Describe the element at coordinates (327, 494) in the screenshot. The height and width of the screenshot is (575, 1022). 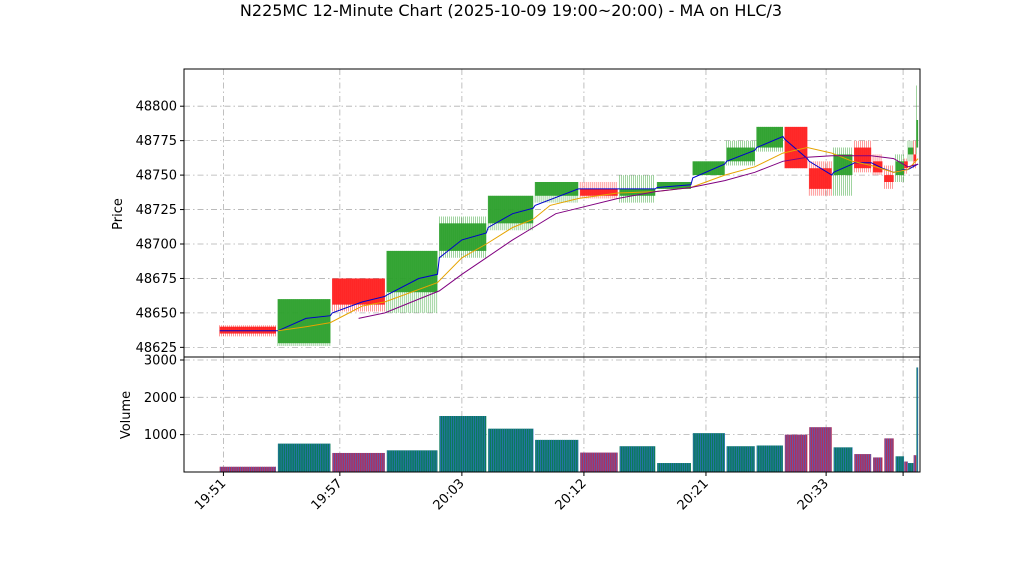
I see `x-tick-label: 19:57` at that location.